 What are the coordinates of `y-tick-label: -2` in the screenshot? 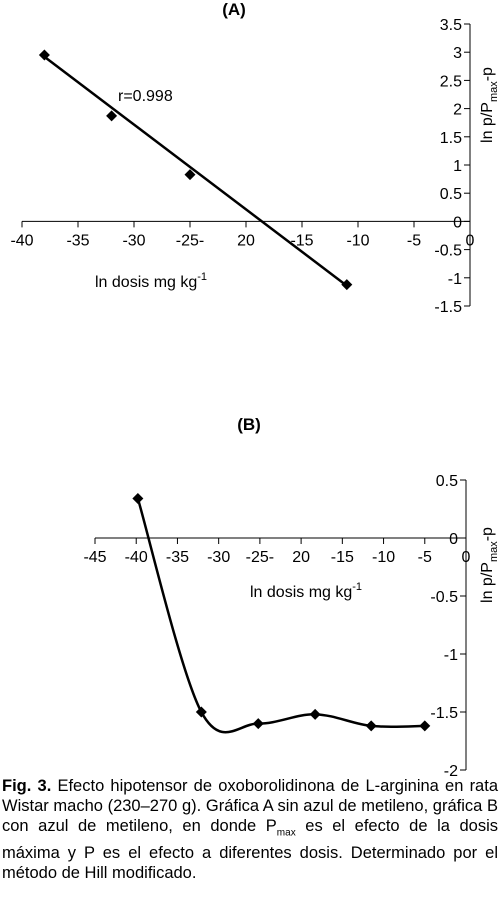 It's located at (451, 771).